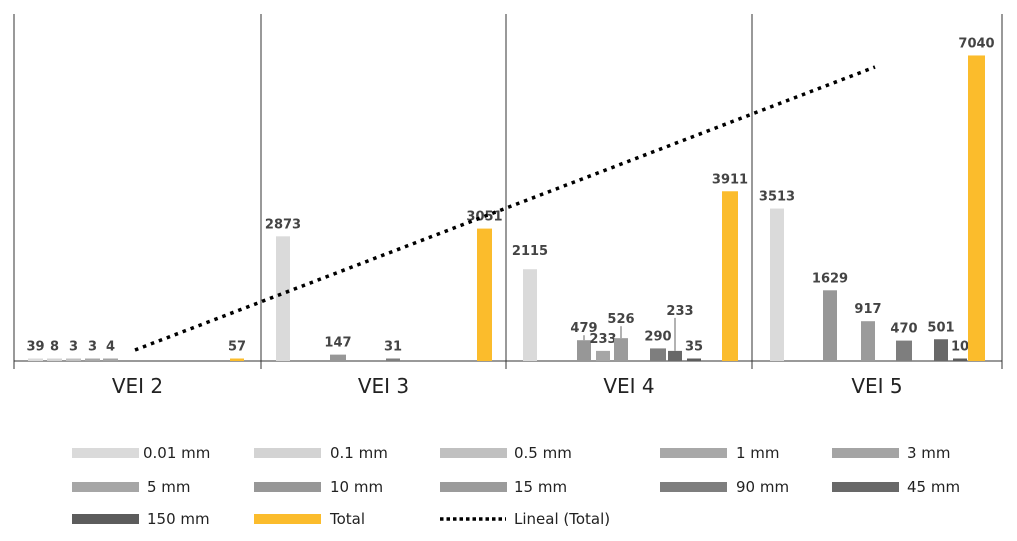 The height and width of the screenshot is (541, 1017). Describe the element at coordinates (530, 251) in the screenshot. I see `data-label-vei-4-0-01-mm: 2115` at that location.